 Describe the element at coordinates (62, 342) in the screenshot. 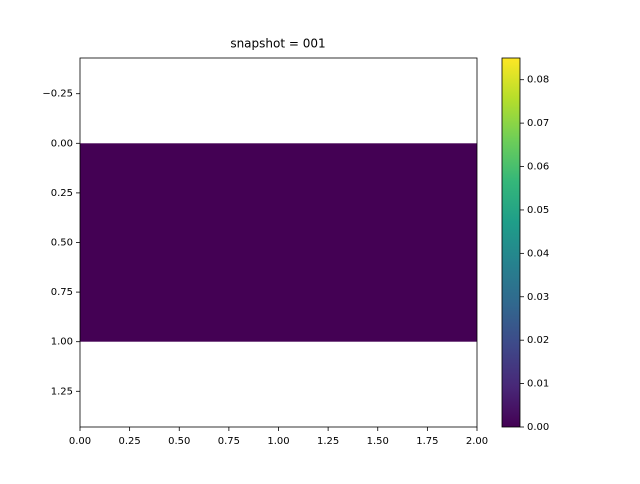

I see `y-tick-label: 1.00` at that location.